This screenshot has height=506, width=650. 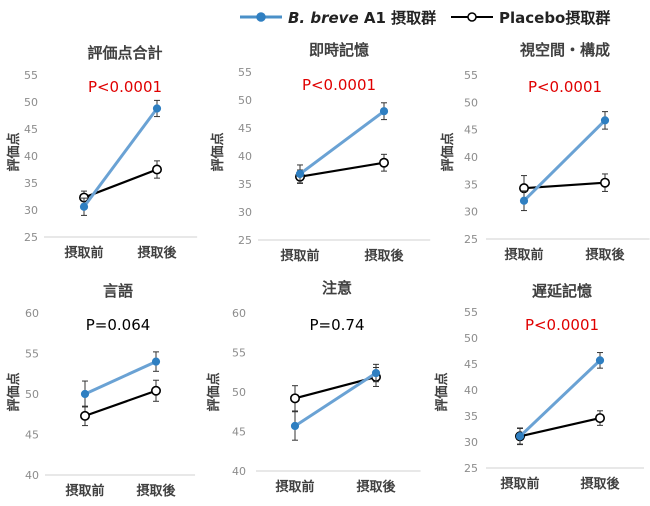 I want to click on panel4-ytick-40: 40, so click(x=32, y=475).